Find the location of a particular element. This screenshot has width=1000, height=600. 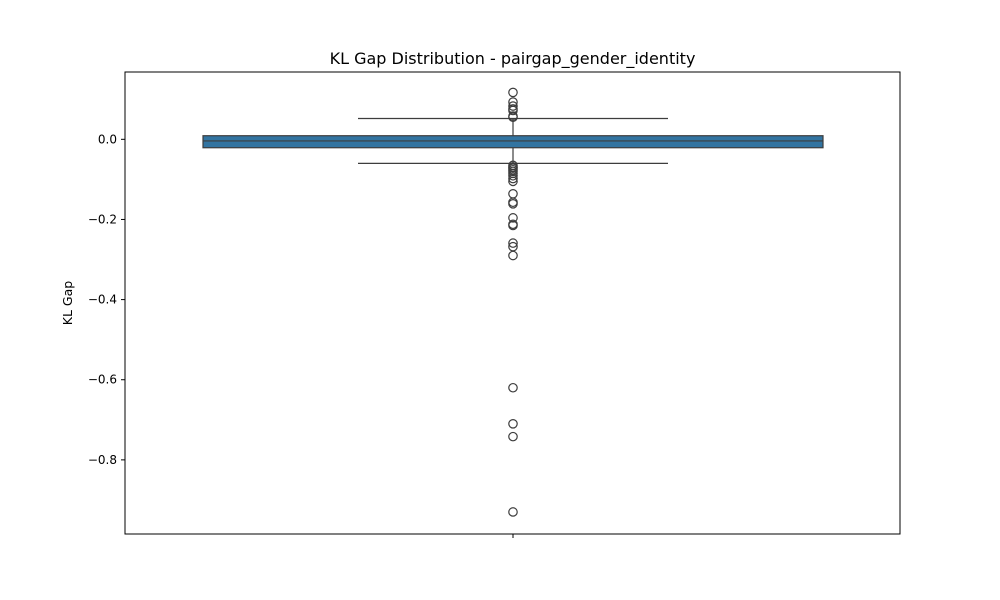

y-tick-label: −0.8 is located at coordinates (102, 460).